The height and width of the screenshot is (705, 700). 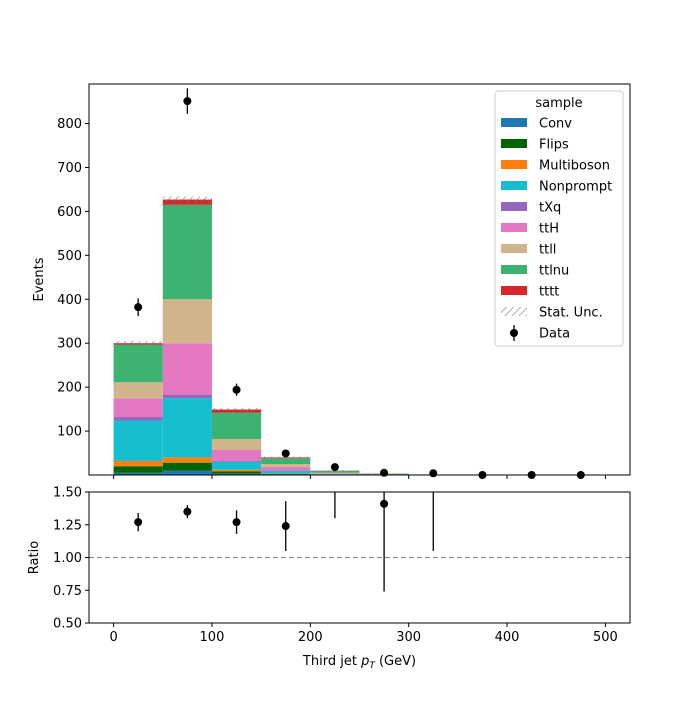 What do you see at coordinates (507, 637) in the screenshot?
I see `ratio-x-tick-label-4: 400` at bounding box center [507, 637].